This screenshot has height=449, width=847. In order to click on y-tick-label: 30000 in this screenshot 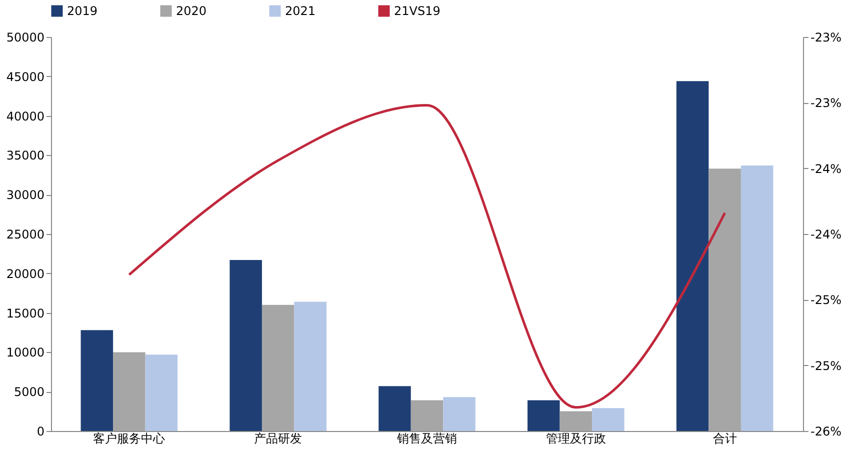, I will do `click(25, 195)`.